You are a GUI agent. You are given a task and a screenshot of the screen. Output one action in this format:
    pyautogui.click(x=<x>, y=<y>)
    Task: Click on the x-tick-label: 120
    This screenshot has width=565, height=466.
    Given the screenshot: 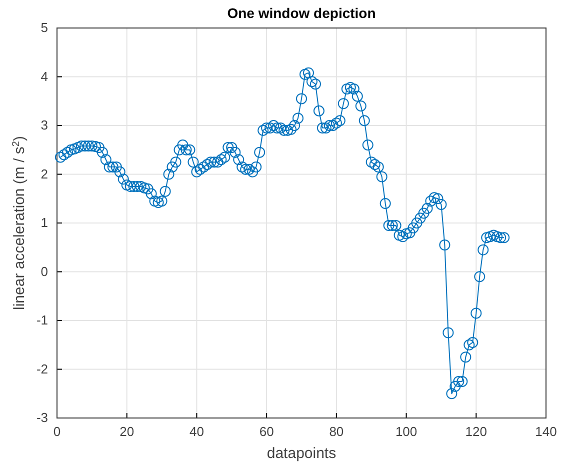 What is the action you would take?
    pyautogui.click(x=476, y=432)
    